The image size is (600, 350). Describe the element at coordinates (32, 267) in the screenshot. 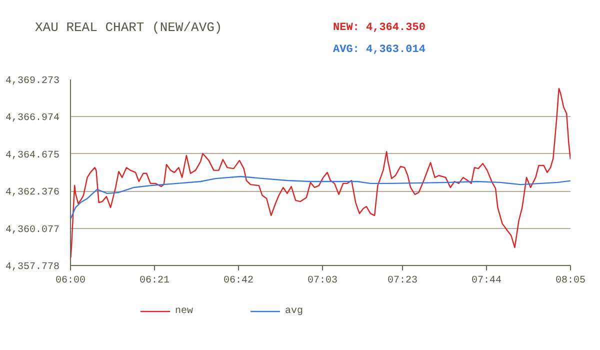

I see `y-tick-label: 4,357.778` at that location.